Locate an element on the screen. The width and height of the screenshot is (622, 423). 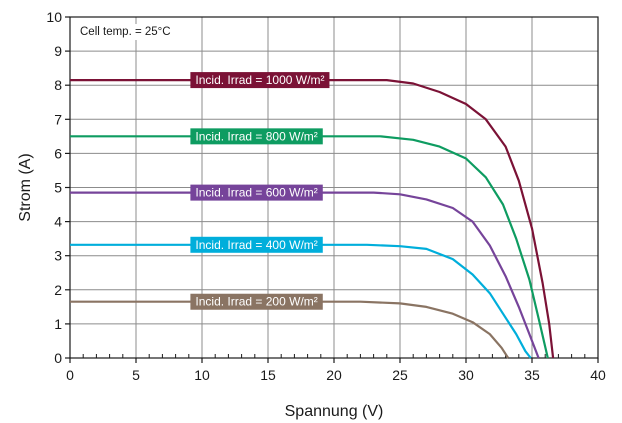
y-tick-label: 5 is located at coordinates (58, 188).